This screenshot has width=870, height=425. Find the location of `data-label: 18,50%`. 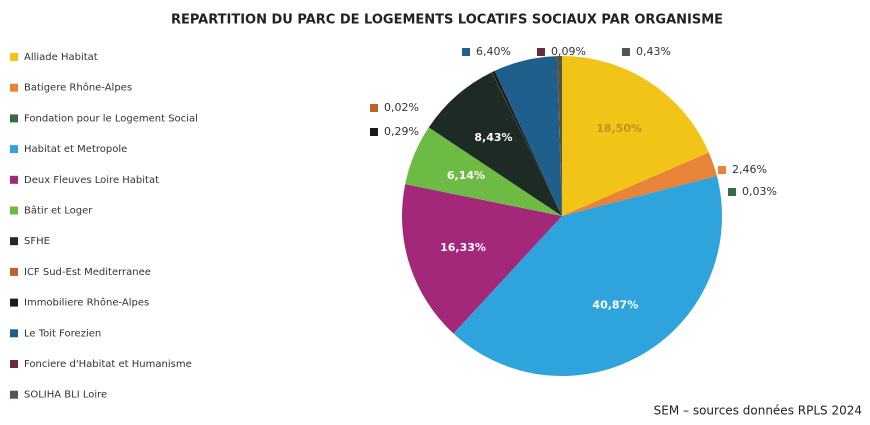

data-label: 18,50% is located at coordinates (619, 128).